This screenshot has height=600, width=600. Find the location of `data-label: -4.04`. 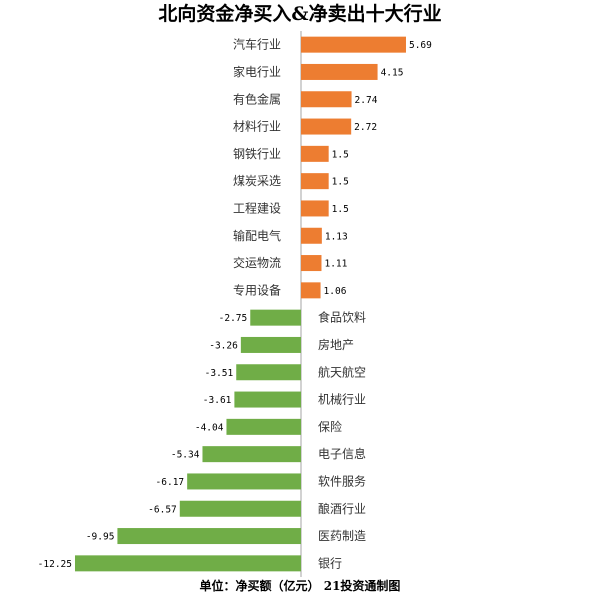

data-label: -4.04 is located at coordinates (209, 427).